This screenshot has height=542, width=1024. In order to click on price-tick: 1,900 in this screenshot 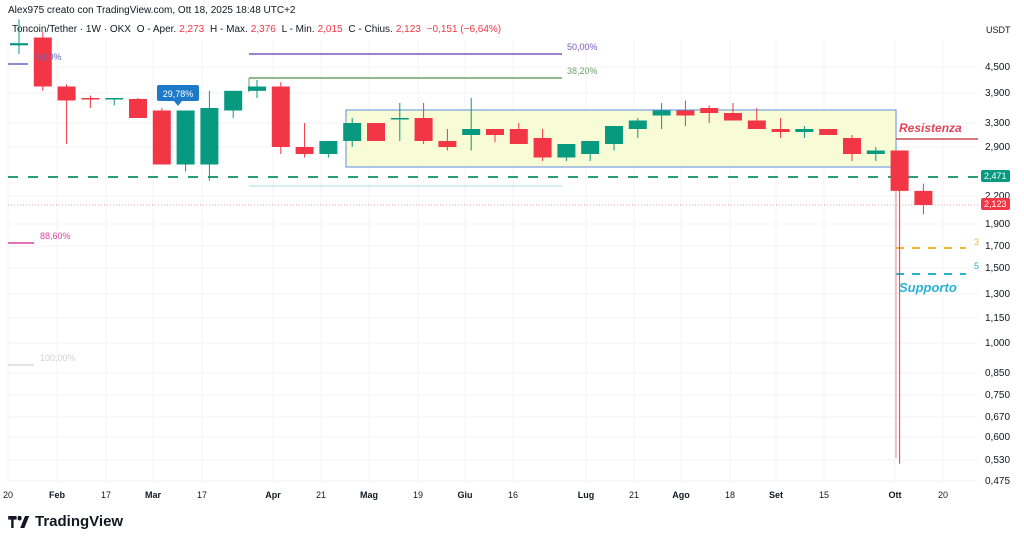, I will do `click(997, 224)`.